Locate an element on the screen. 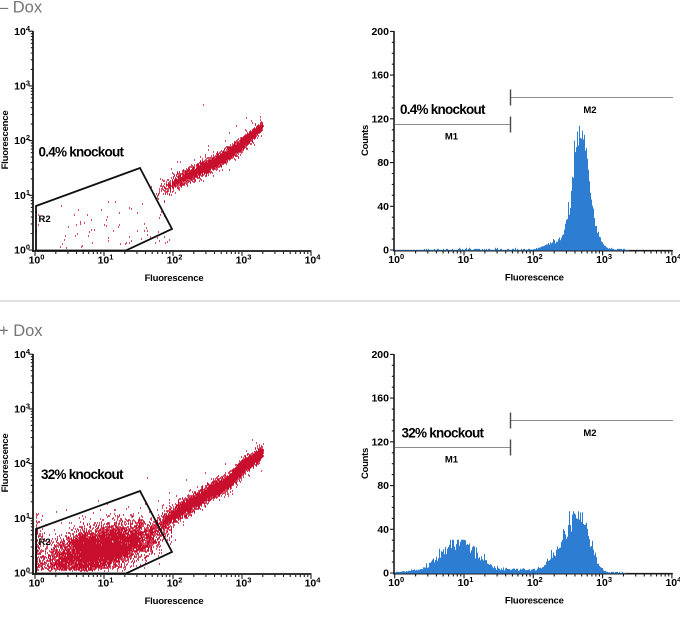 Image resolution: width=680 pixels, height=643 pixels. svg-text: – Dox is located at coordinates (21, 8).